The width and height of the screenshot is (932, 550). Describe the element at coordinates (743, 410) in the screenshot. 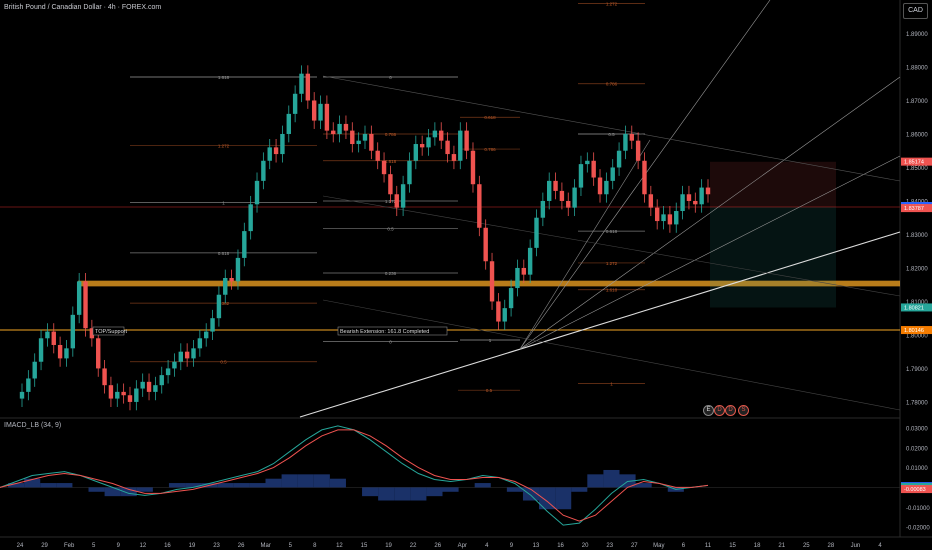

I see `event-split-icon: S` at that location.